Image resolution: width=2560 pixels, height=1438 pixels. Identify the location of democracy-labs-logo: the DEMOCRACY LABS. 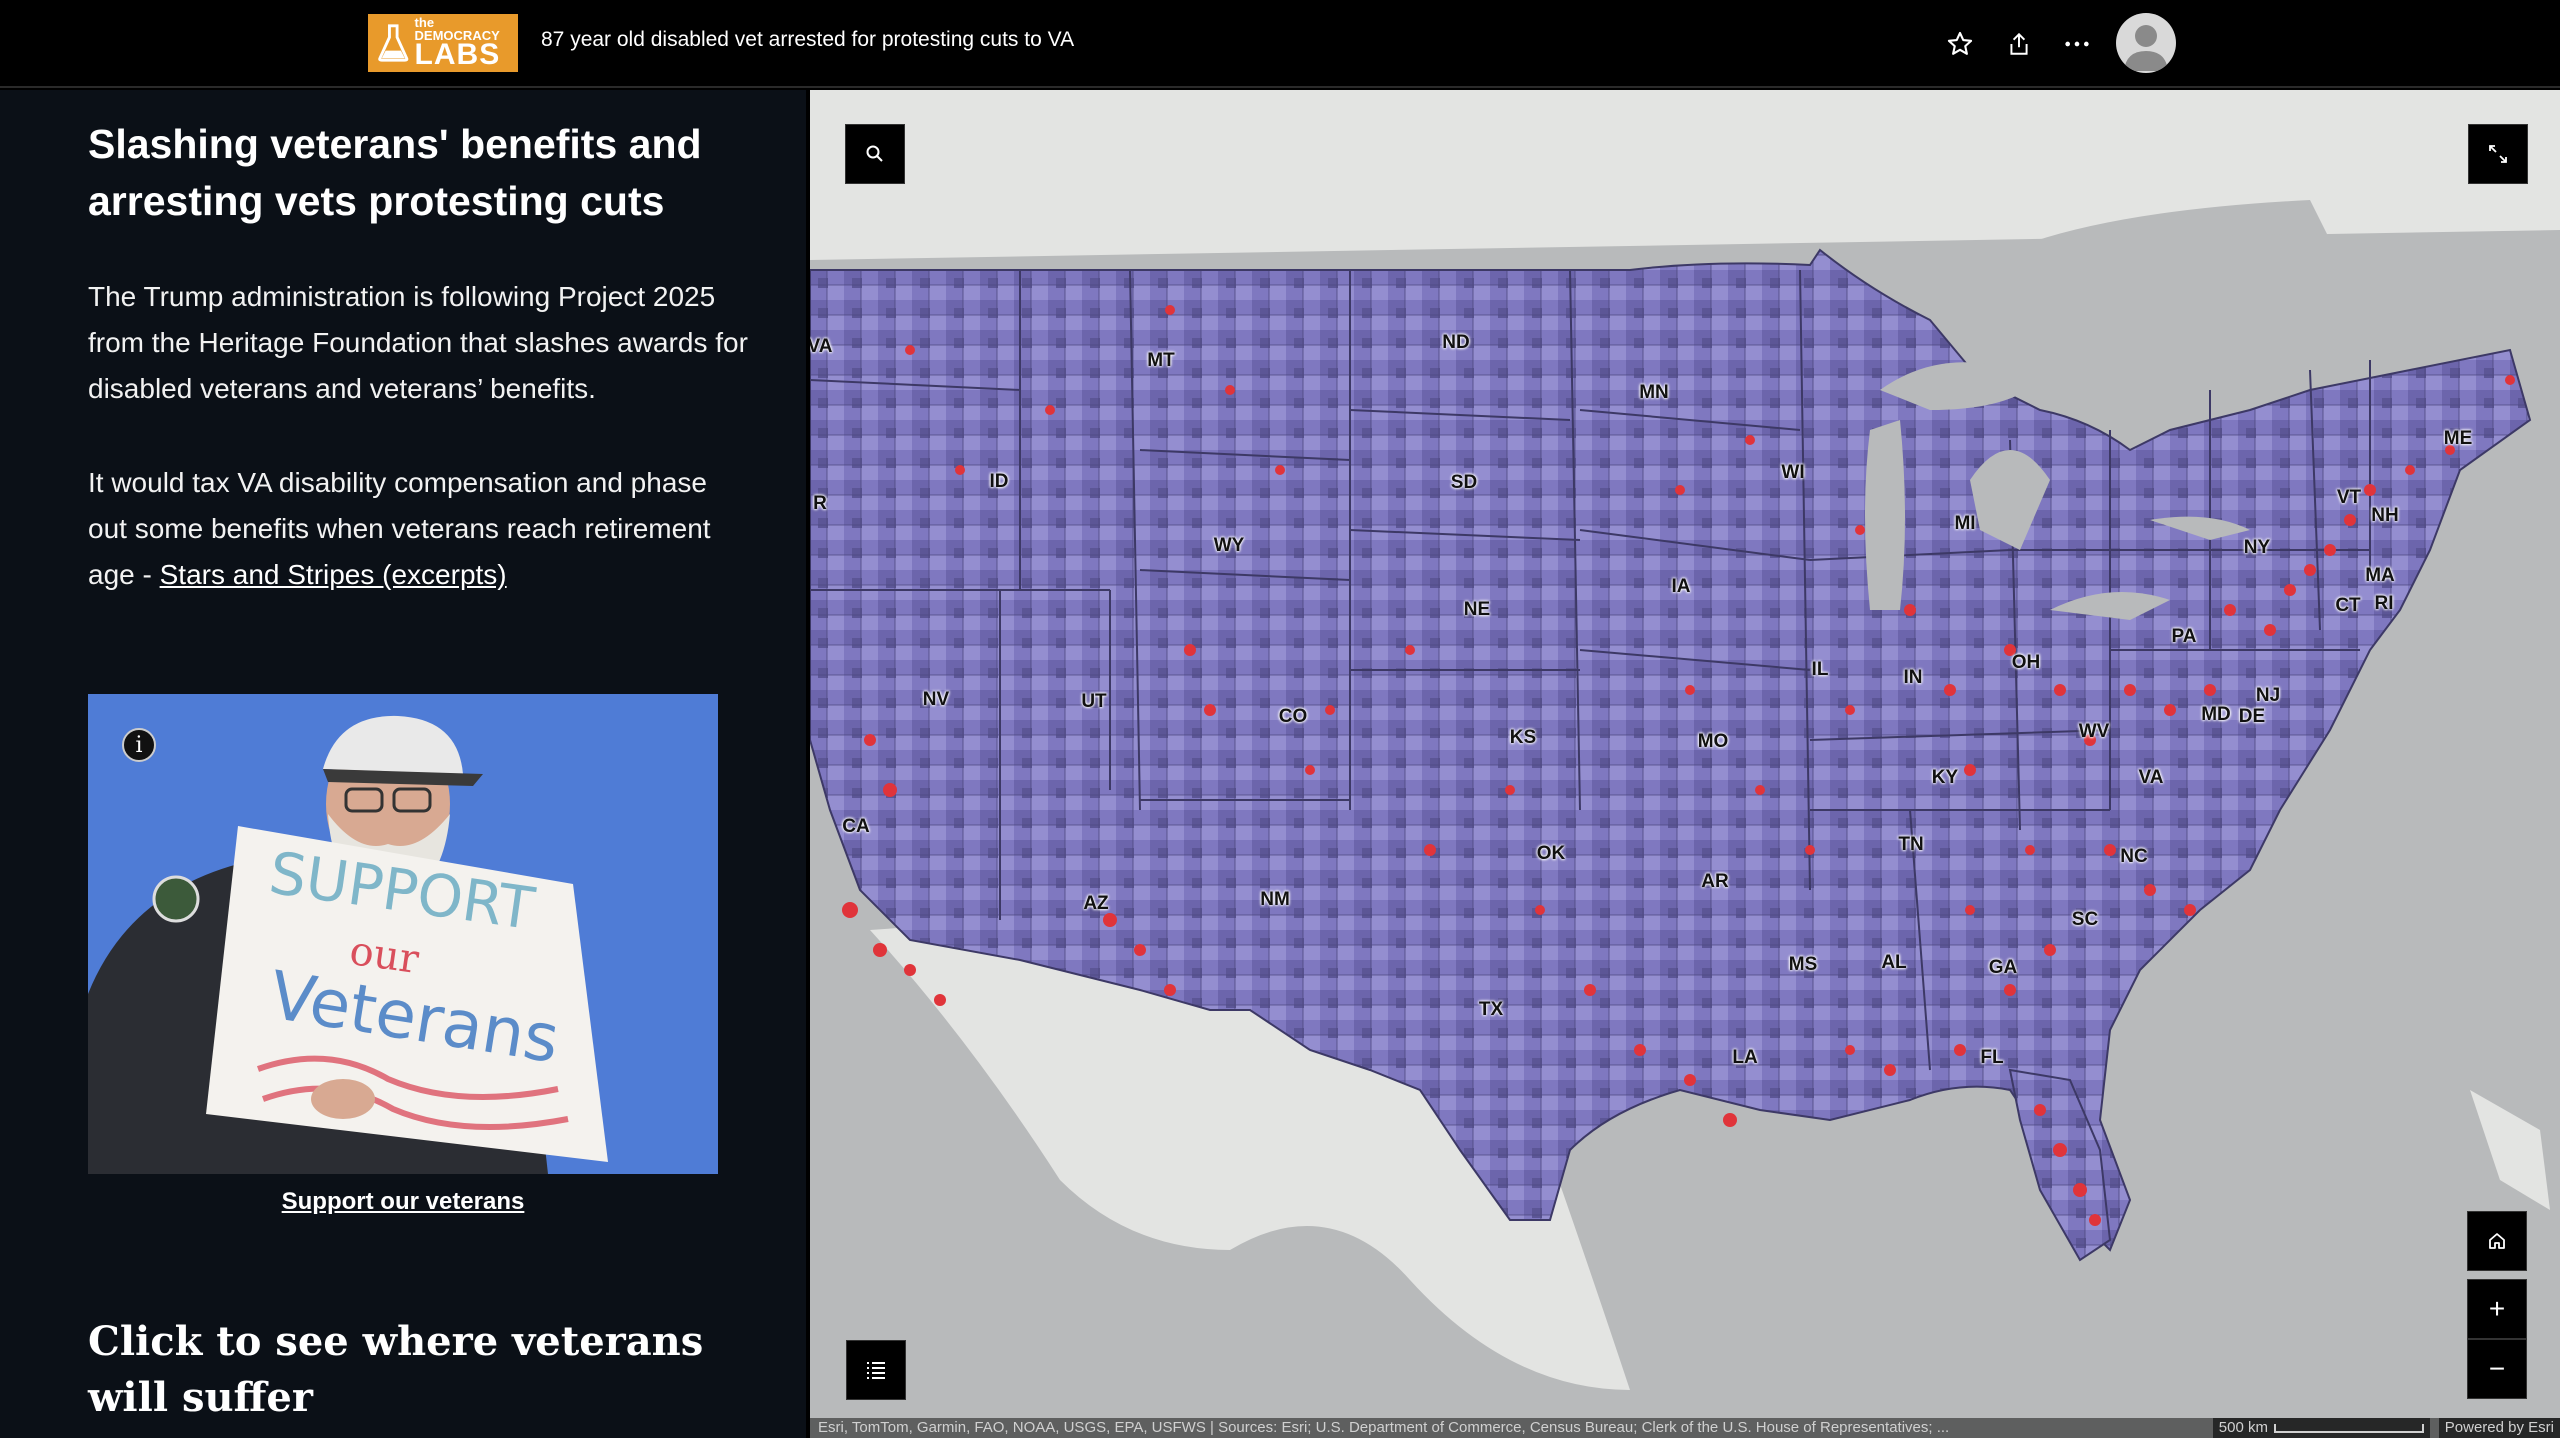
(443, 43).